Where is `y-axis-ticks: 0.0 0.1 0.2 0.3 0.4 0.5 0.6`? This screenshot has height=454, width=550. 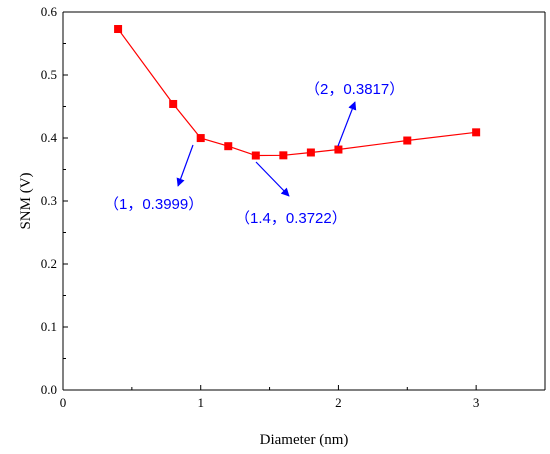 y-axis-ticks: 0.0 0.1 0.2 0.3 0.4 0.5 0.6 is located at coordinates (54, 200).